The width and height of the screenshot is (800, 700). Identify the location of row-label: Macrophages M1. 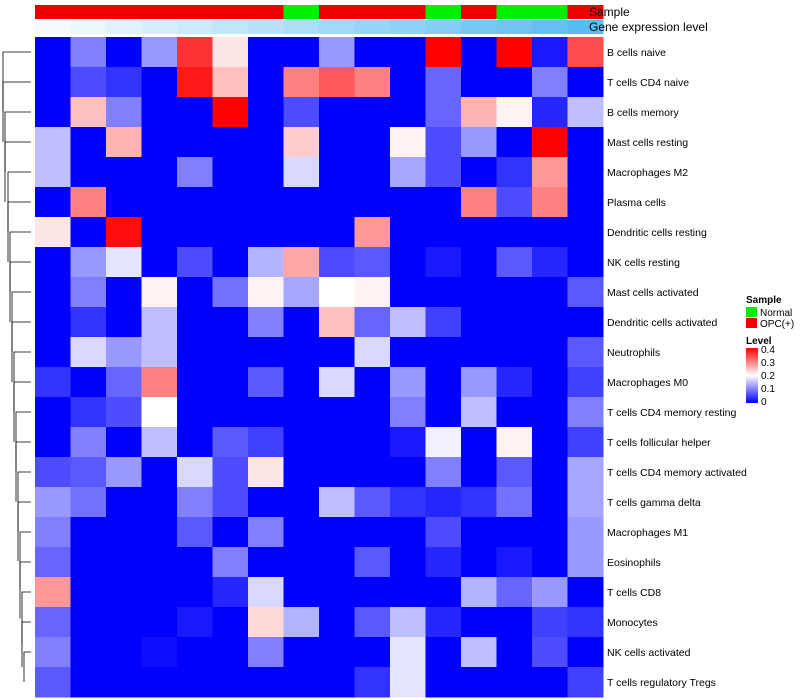
(647, 533).